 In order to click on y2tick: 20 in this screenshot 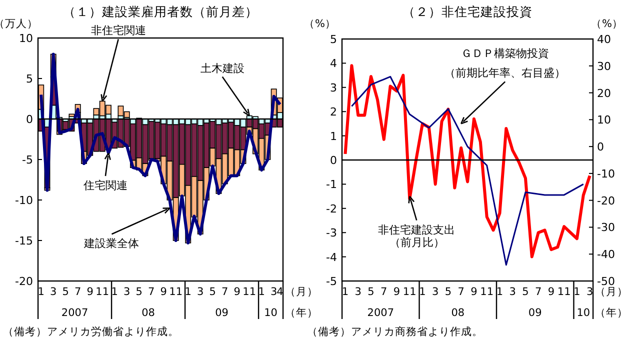, I will do `click(604, 93)`.